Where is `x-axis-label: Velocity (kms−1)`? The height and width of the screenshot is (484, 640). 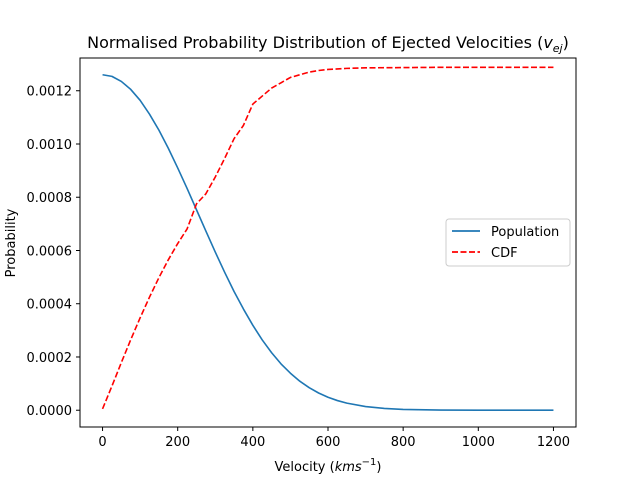
x-axis-label: Velocity (kms−1) is located at coordinates (328, 466).